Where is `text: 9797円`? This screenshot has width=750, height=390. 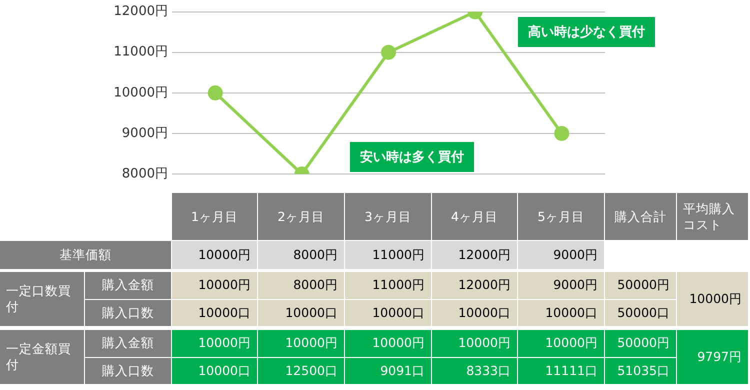 text: 9797円 is located at coordinates (713, 357).